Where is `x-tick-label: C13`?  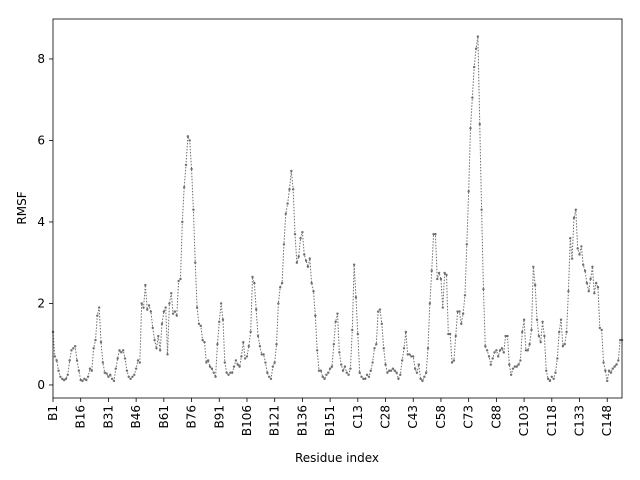 x-tick-label: C13 is located at coordinates (358, 417).